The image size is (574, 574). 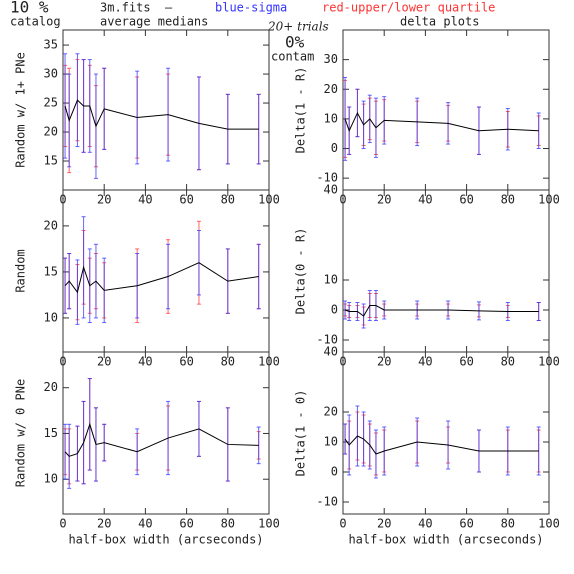 What do you see at coordinates (301, 271) in the screenshot?
I see `y-axis-label: Delta(0 - R)` at bounding box center [301, 271].